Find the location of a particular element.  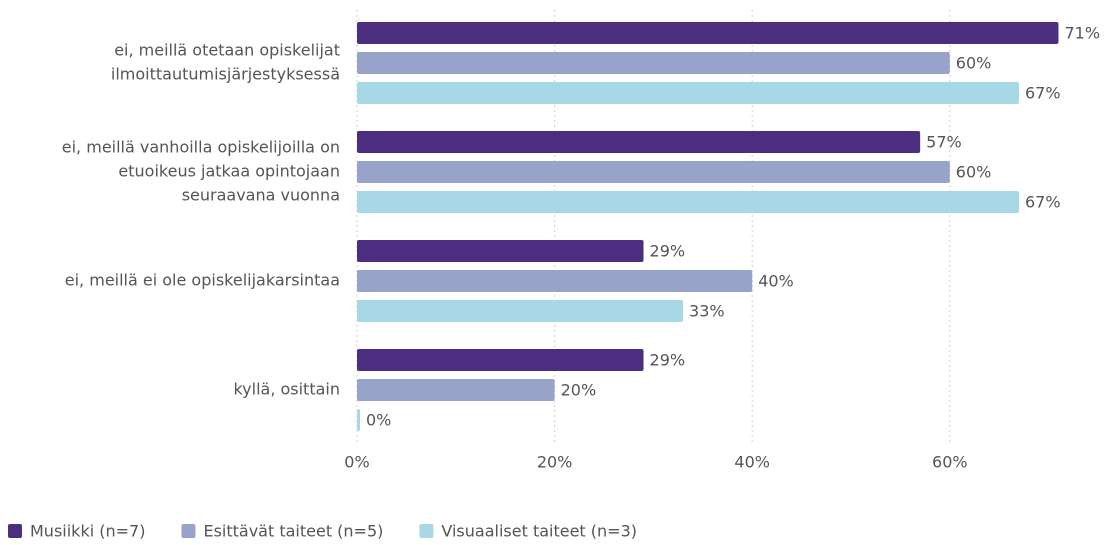

x-tick-label: 20% is located at coordinates (555, 462).